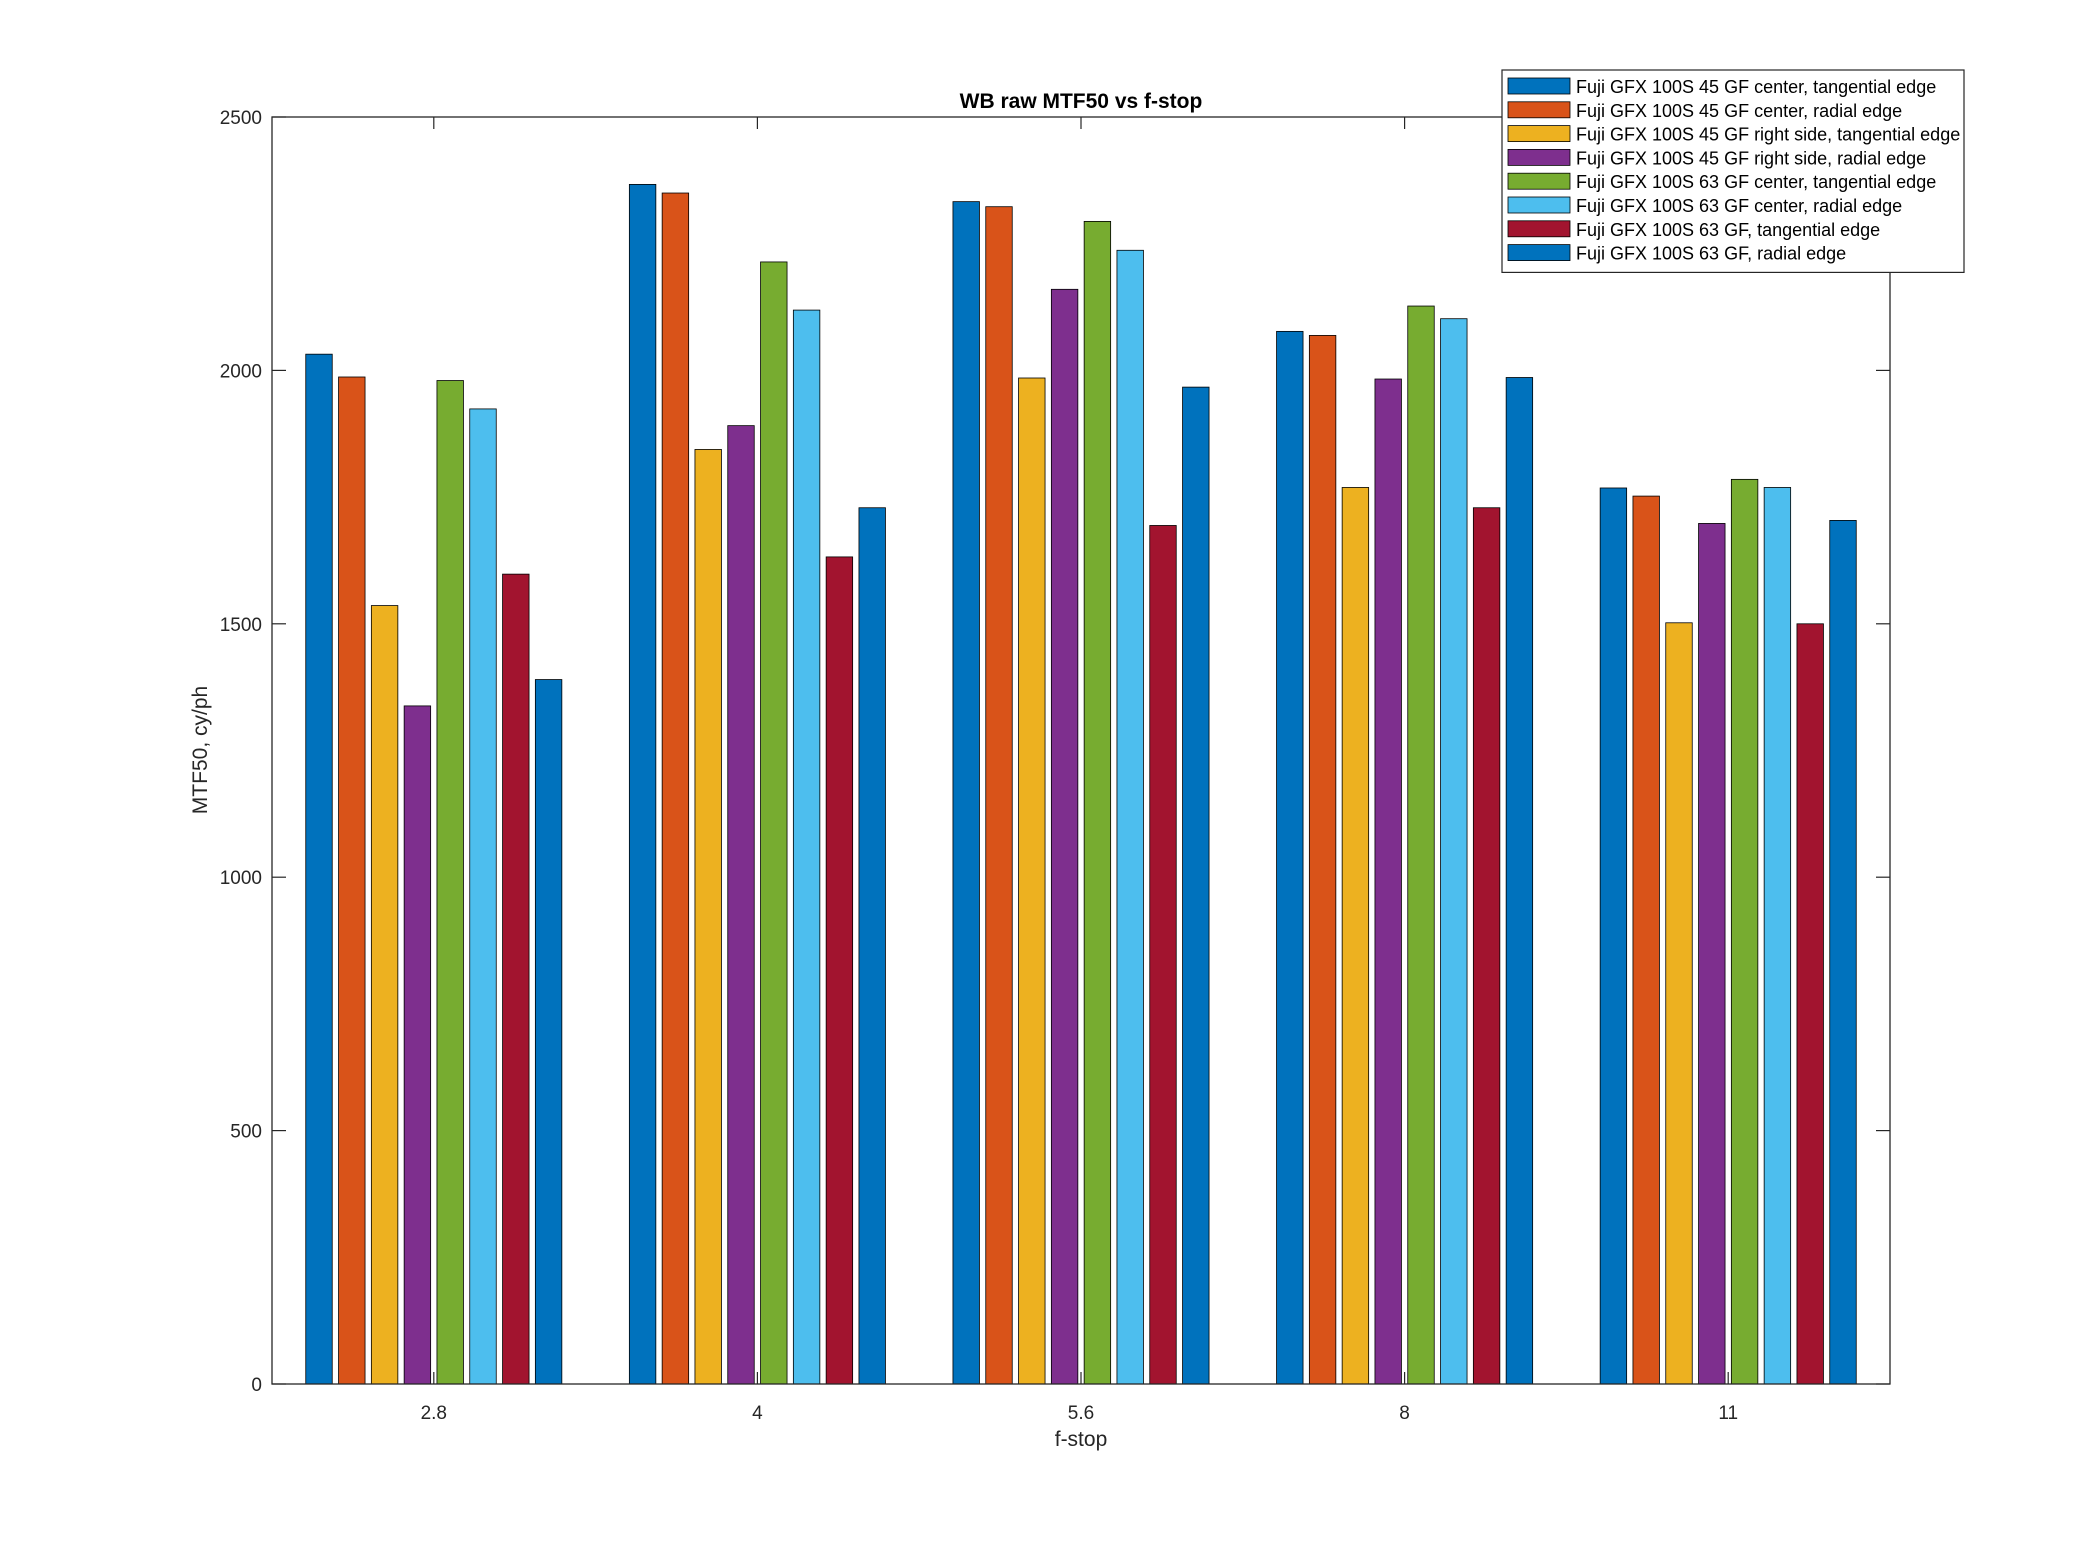  What do you see at coordinates (1739, 206) in the screenshot?
I see `legend-entry: Fuji GFX 100S 63 GF center, radial edge` at bounding box center [1739, 206].